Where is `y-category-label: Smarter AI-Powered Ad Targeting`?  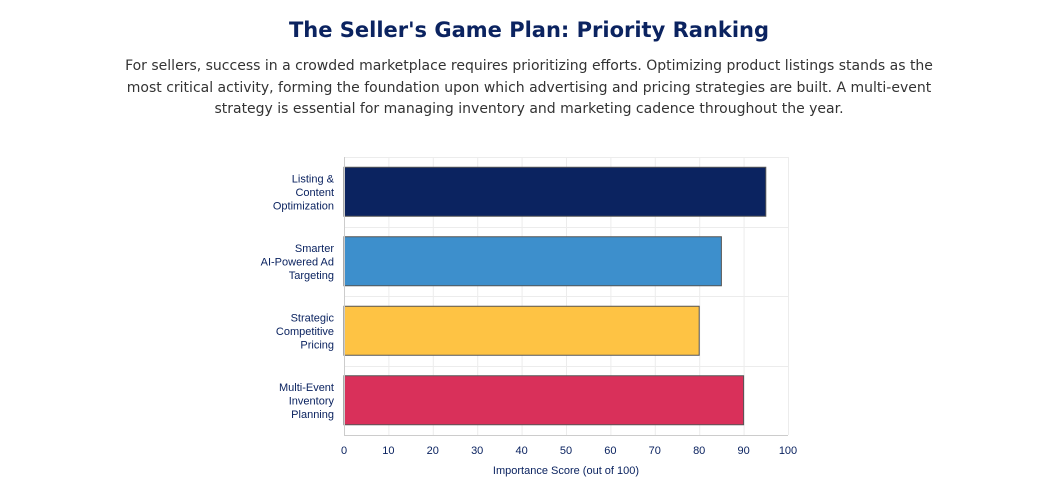
y-category-label: Smarter AI-Powered Ad Targeting is located at coordinates (298, 262).